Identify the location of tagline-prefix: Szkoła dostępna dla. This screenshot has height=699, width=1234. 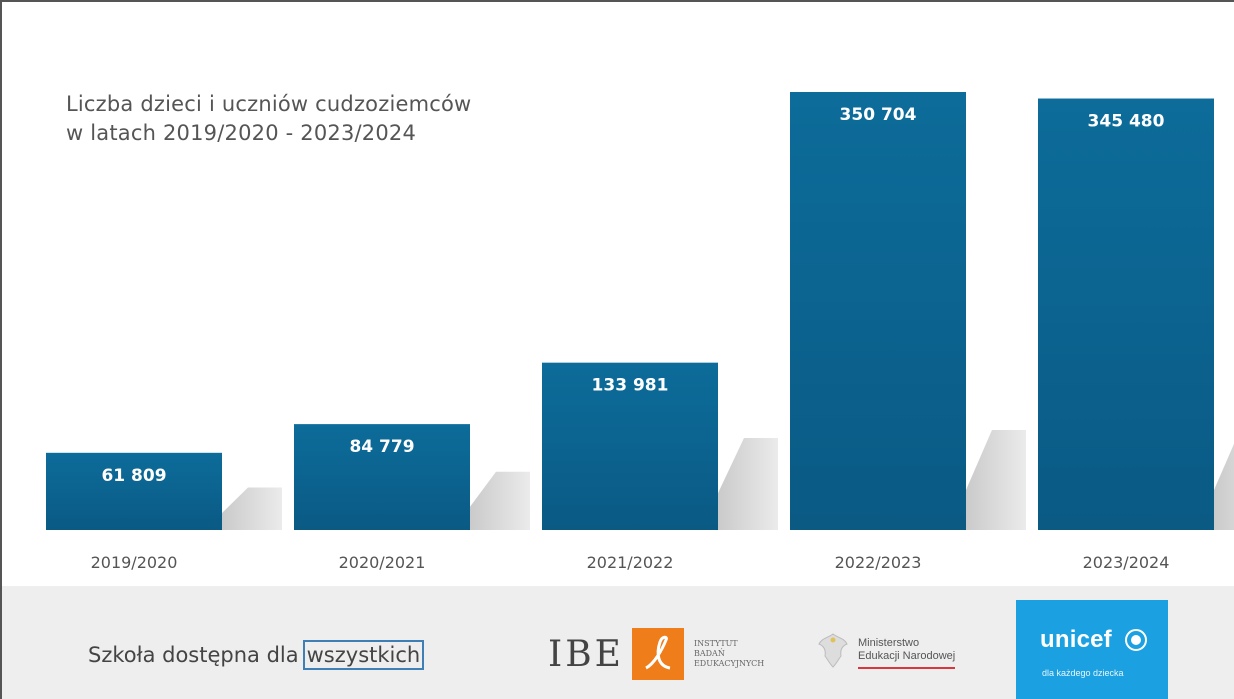
(193, 655).